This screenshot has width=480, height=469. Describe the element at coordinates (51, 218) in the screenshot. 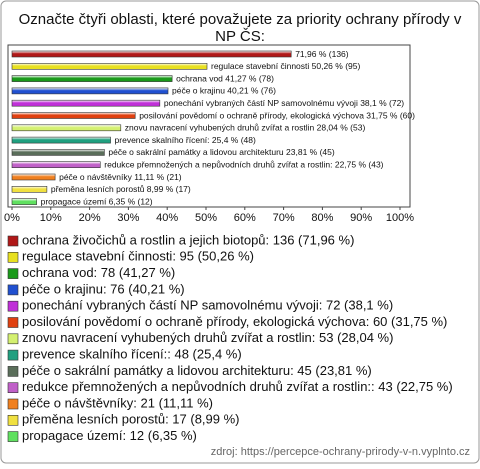

I see `x-tick-label: 10%` at that location.